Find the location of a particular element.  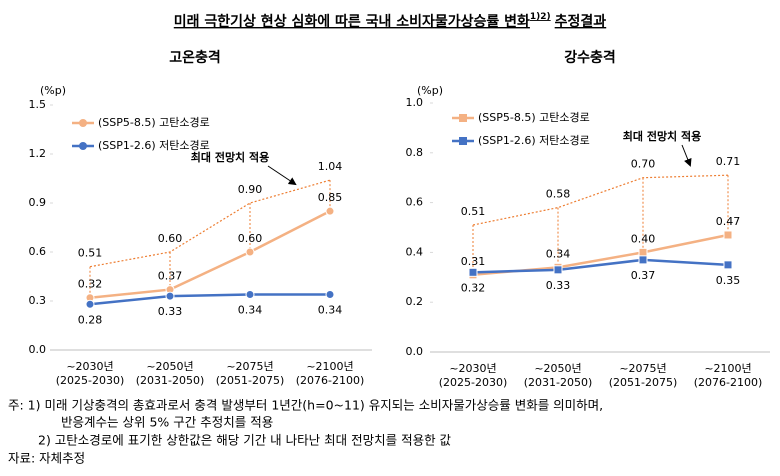

y-tick-label: 0.3 is located at coordinates (38, 300).